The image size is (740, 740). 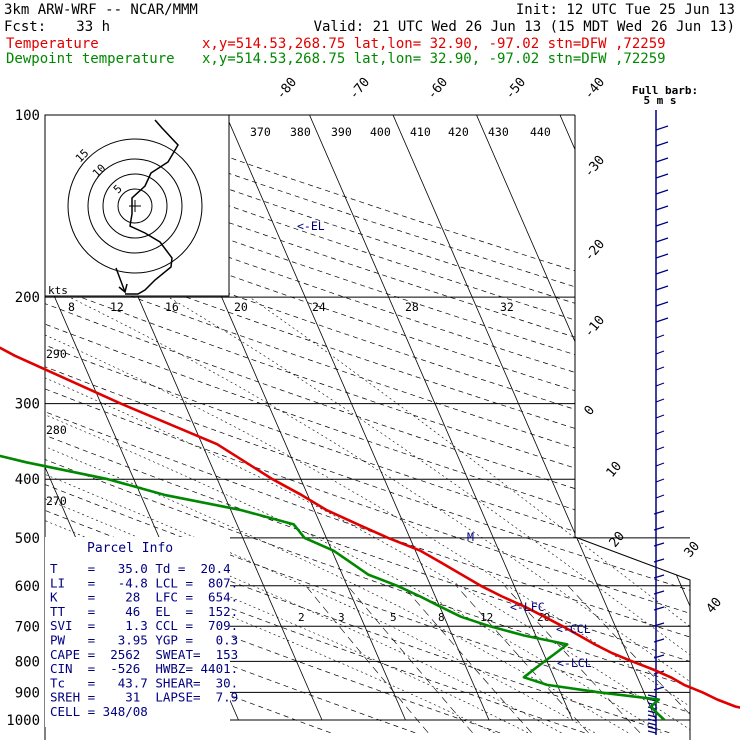 I want to click on pressure-axis: 100 200 300 400 500 600 700 800 900 1000, so click(x=23, y=418).